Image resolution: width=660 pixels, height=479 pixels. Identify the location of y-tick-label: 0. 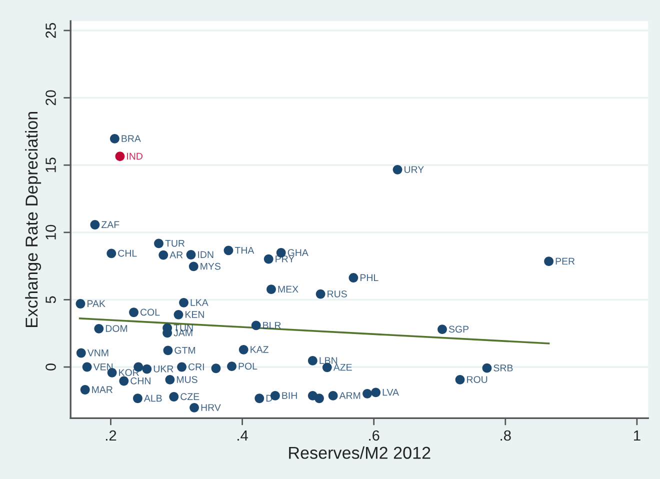
(51, 367).